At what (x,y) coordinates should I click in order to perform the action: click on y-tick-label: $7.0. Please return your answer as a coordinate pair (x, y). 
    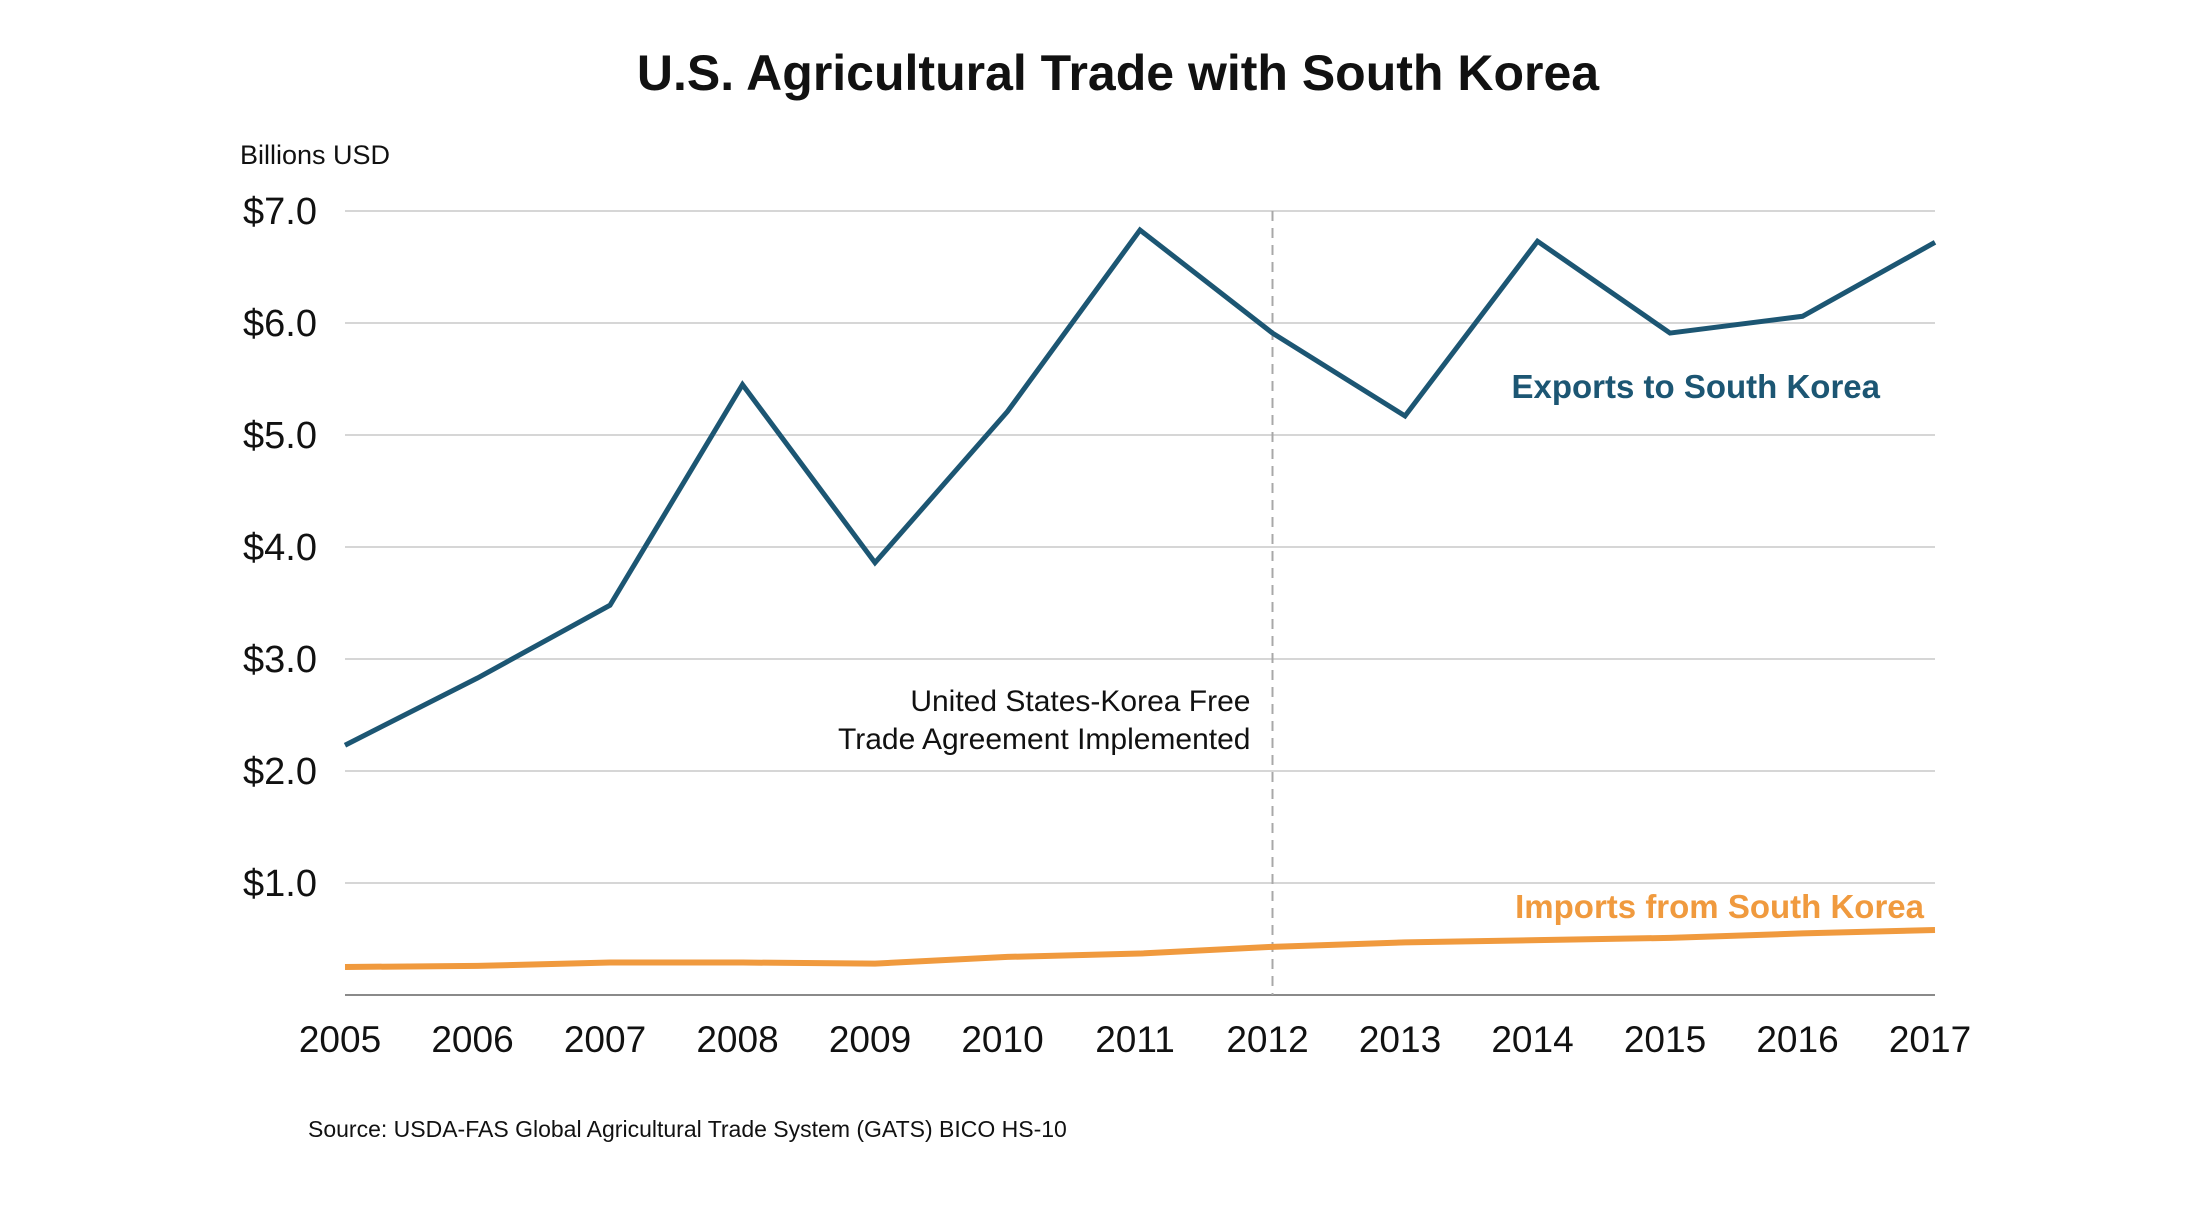
    Looking at the image, I should click on (280, 212).